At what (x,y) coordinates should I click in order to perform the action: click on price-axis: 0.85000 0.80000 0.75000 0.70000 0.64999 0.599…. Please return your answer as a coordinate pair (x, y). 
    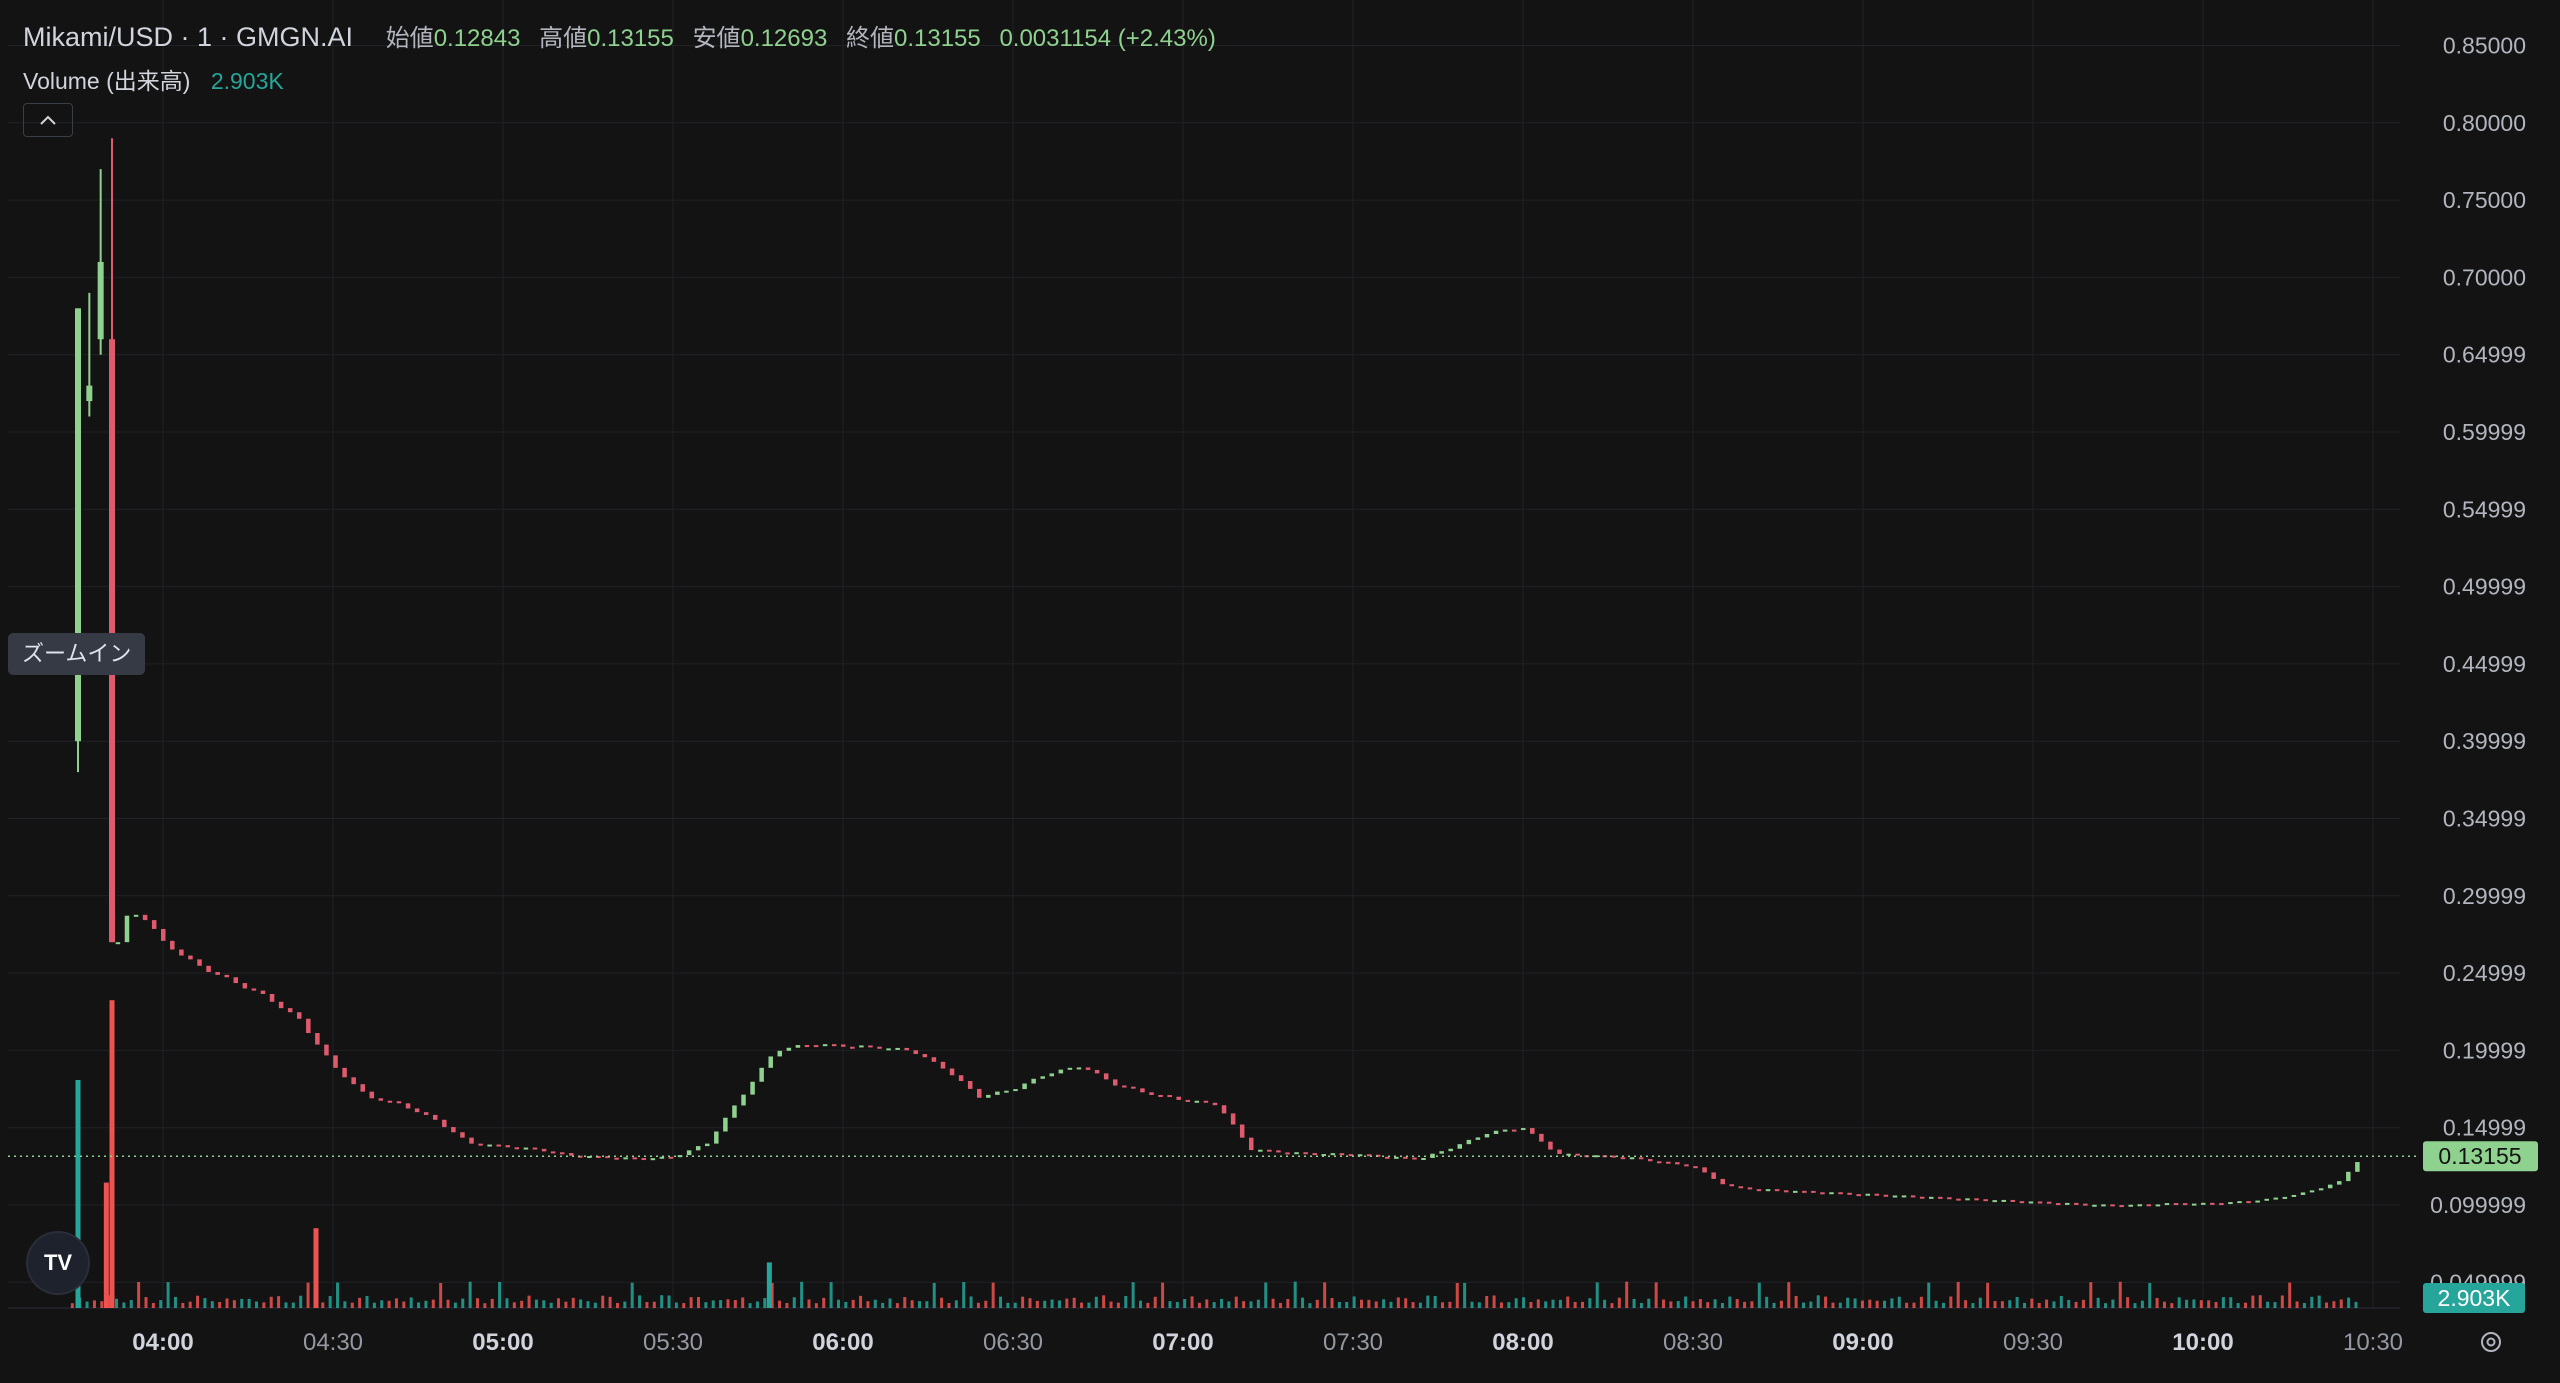
    Looking at the image, I should click on (2478, 664).